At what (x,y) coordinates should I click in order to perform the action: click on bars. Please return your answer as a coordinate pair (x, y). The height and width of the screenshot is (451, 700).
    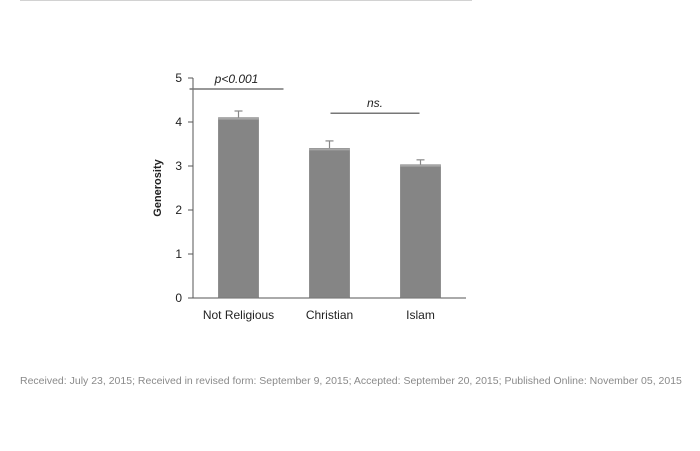
    Looking at the image, I should click on (329, 208).